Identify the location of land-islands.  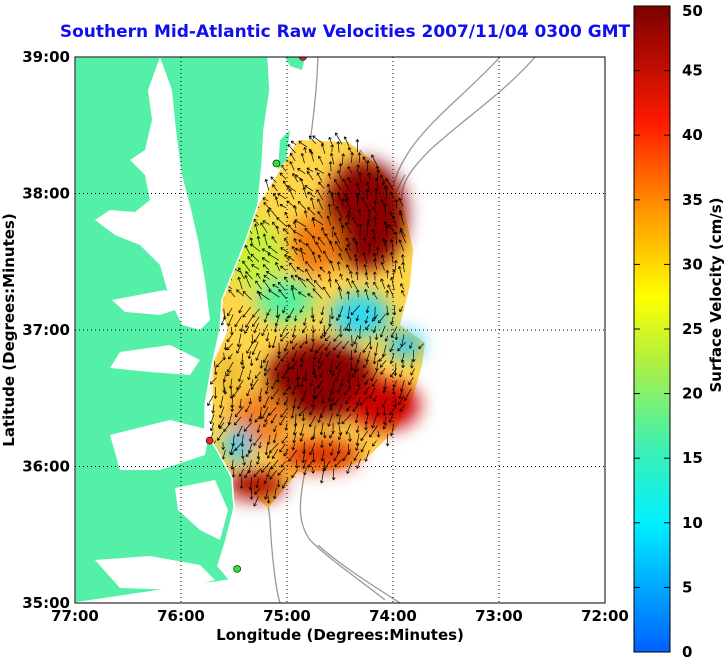
(291, 113).